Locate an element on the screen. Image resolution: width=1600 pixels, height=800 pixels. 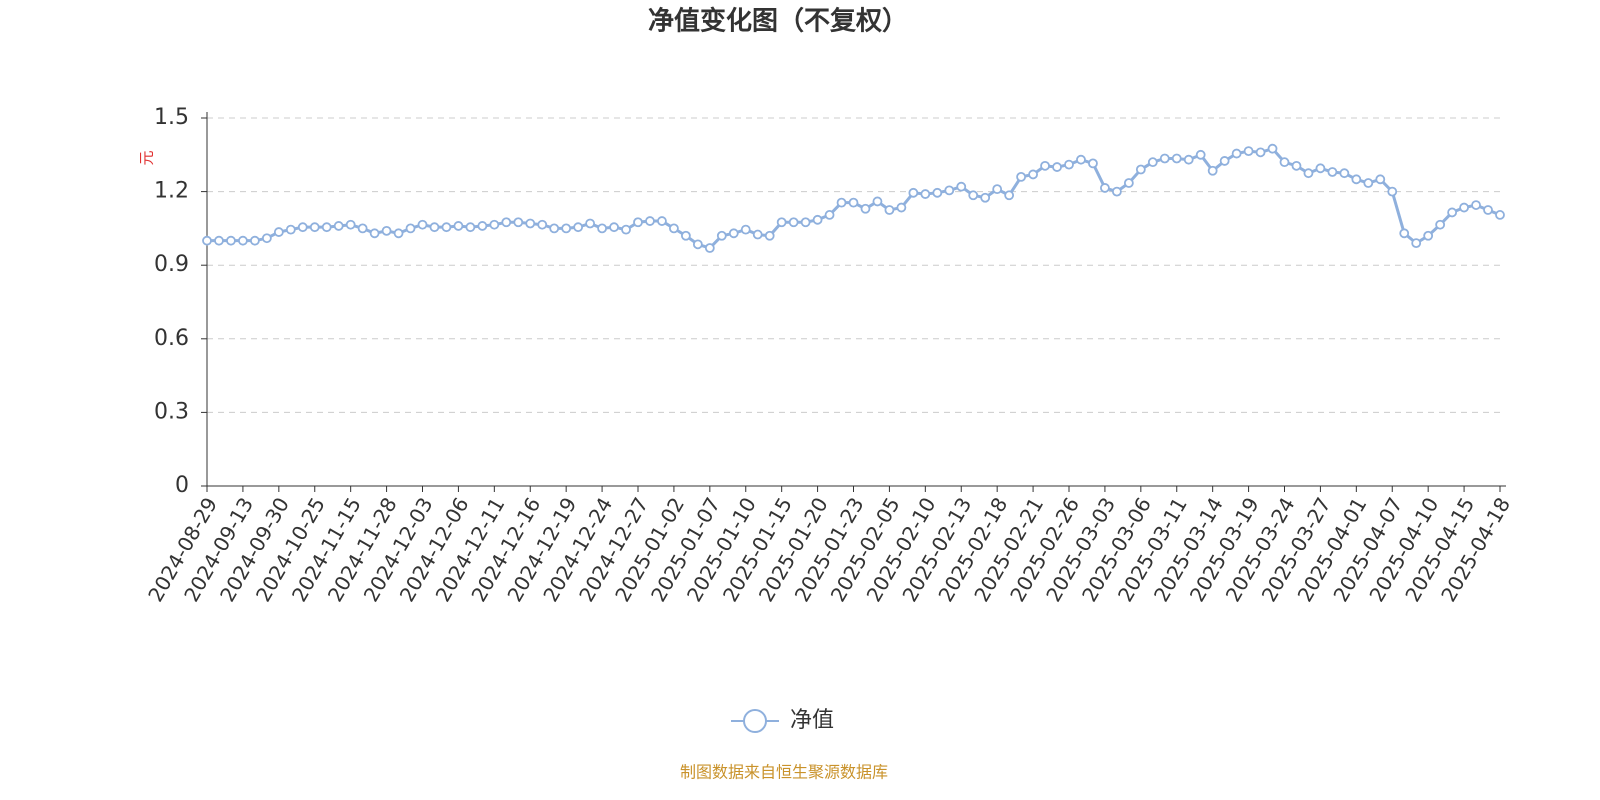
y-tick-label: 0.6 is located at coordinates (171, 338).